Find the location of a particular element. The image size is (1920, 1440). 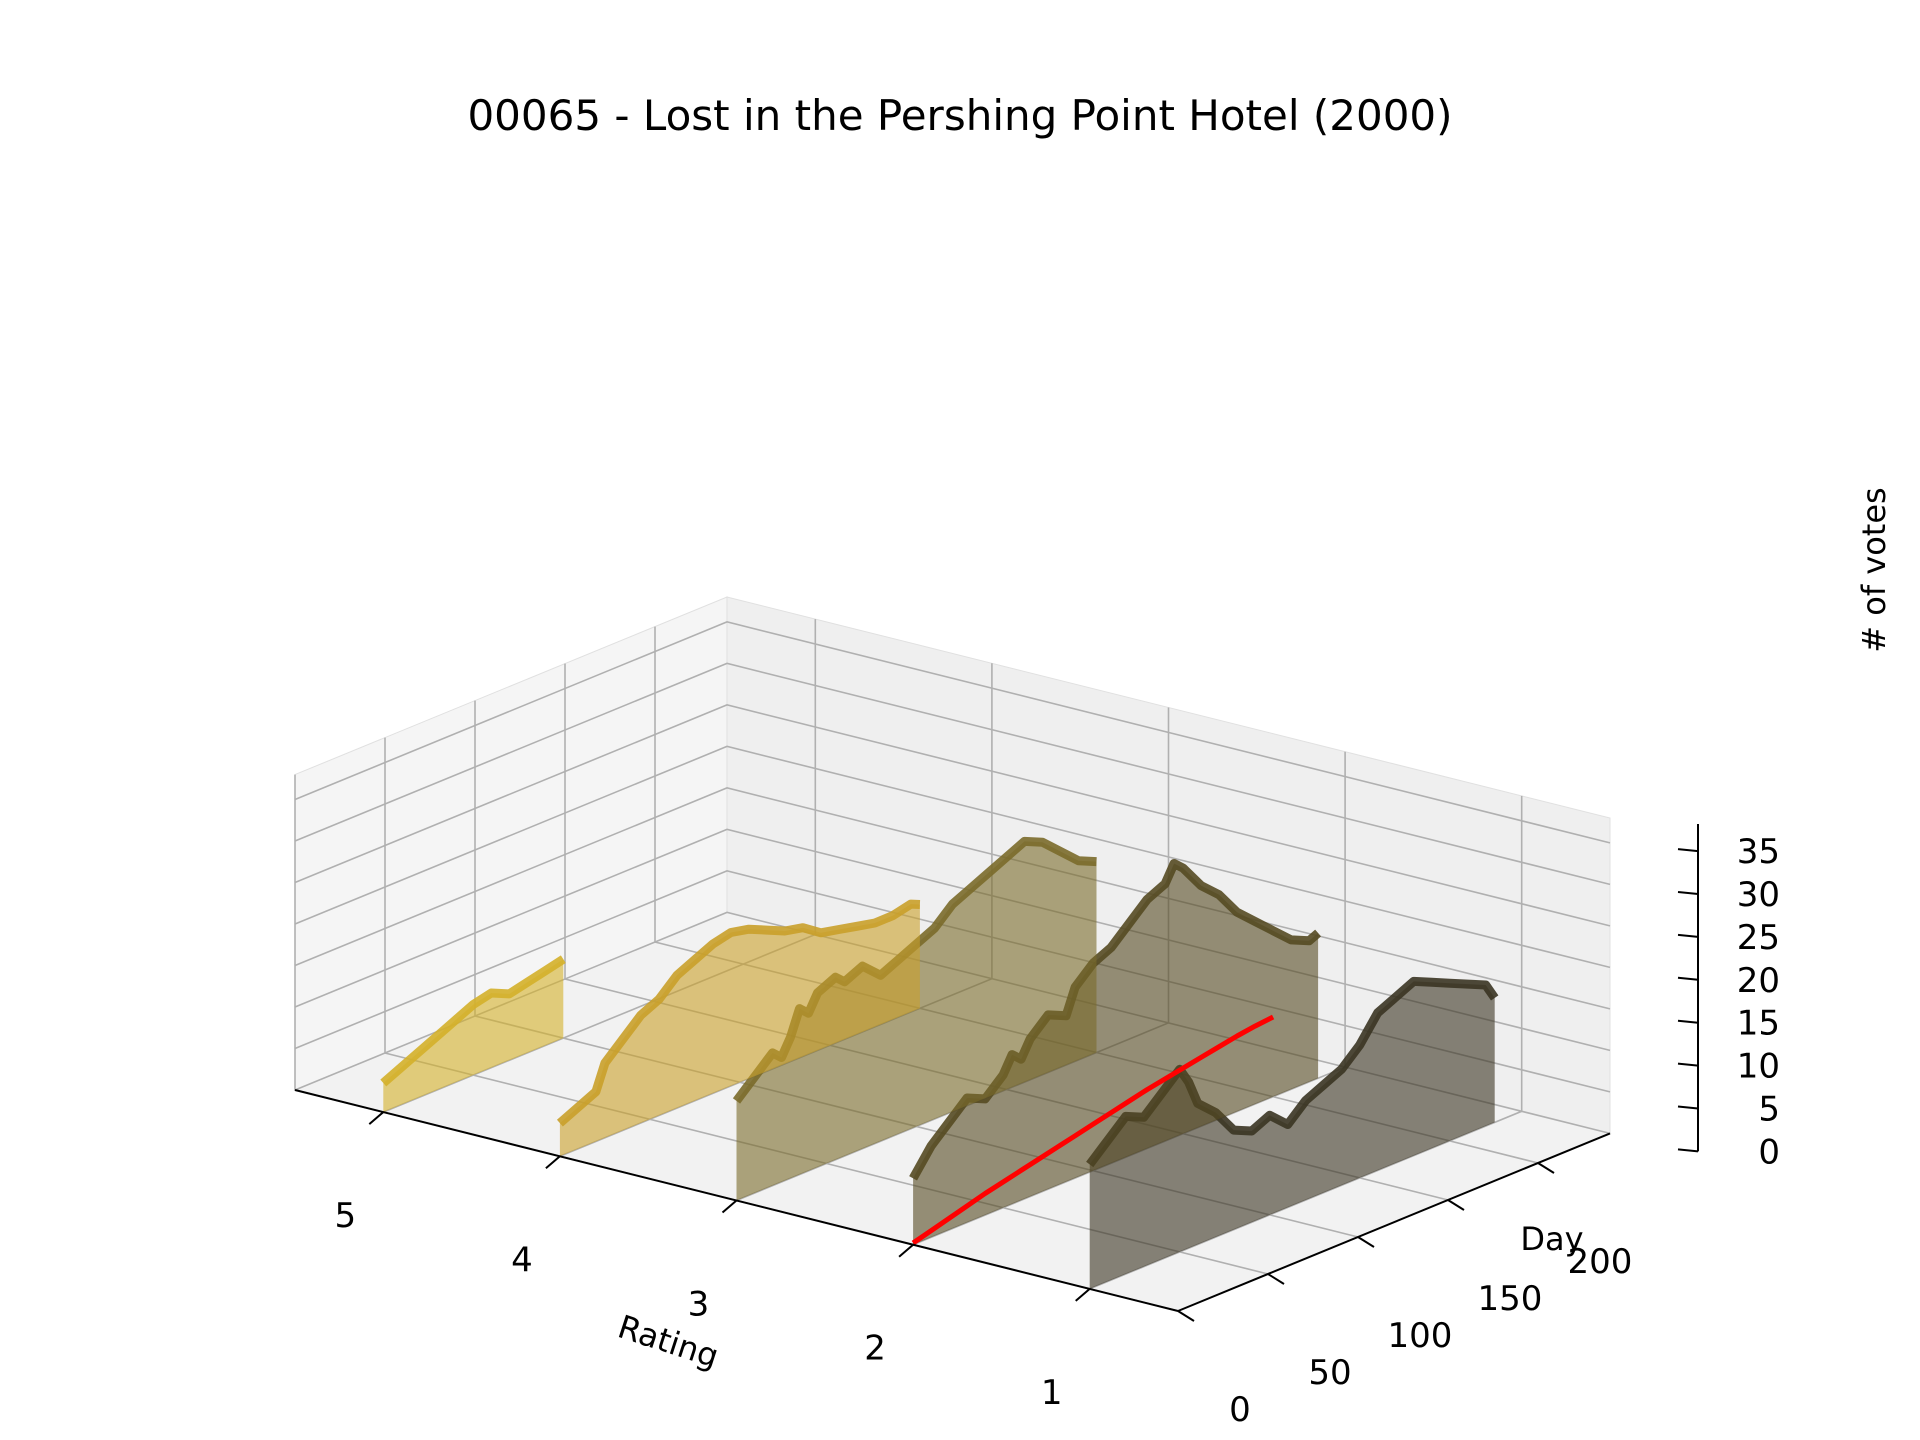

y-tick-label: 50 is located at coordinates (1329, 1373).